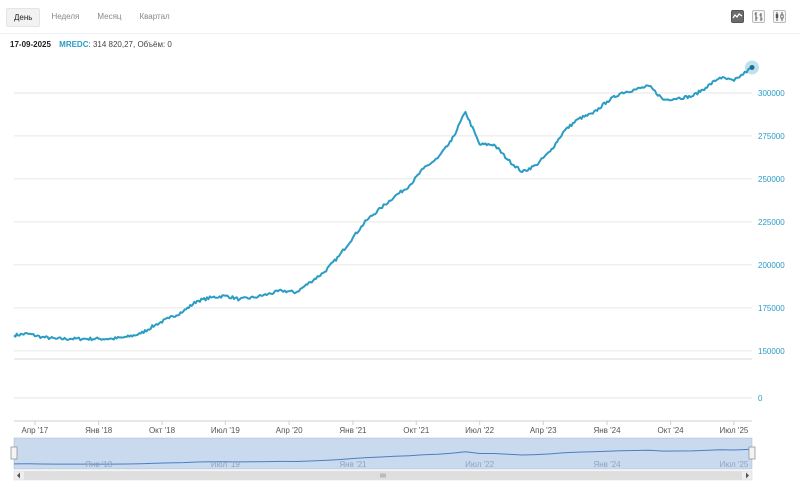 The height and width of the screenshot is (487, 800). What do you see at coordinates (607, 464) in the screenshot?
I see `navigator-label: Янв '24` at bounding box center [607, 464].